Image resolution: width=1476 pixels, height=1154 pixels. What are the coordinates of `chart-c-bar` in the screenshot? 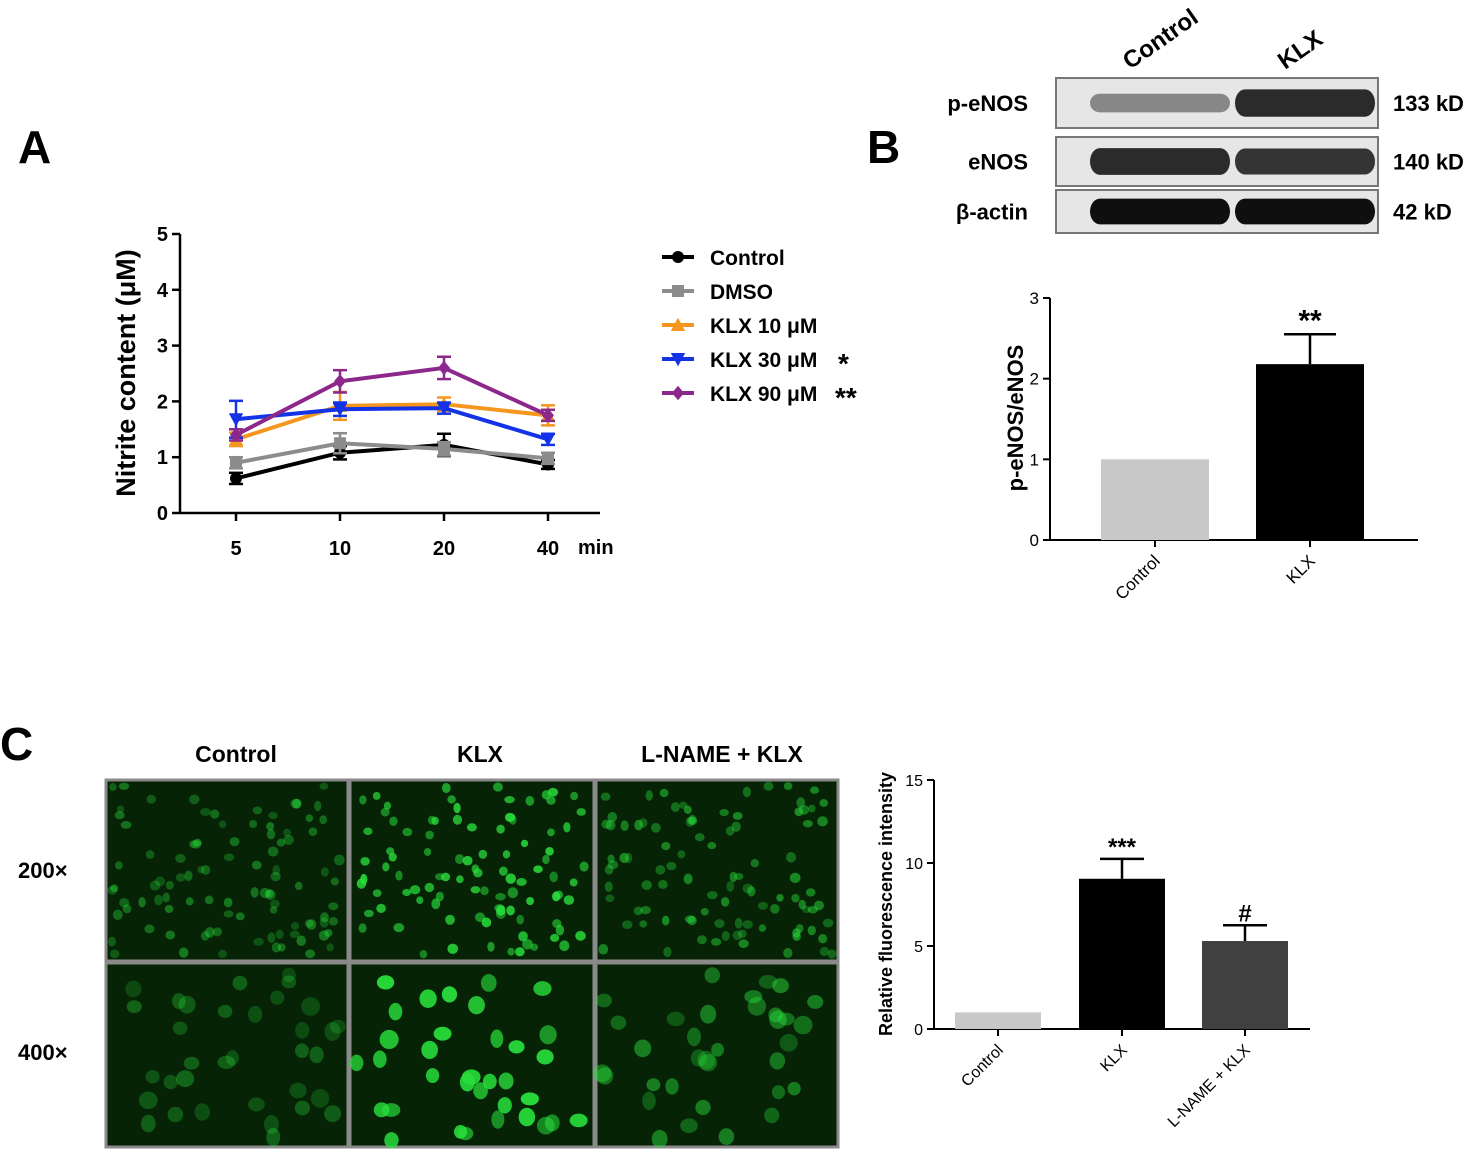 It's located at (1245, 985).